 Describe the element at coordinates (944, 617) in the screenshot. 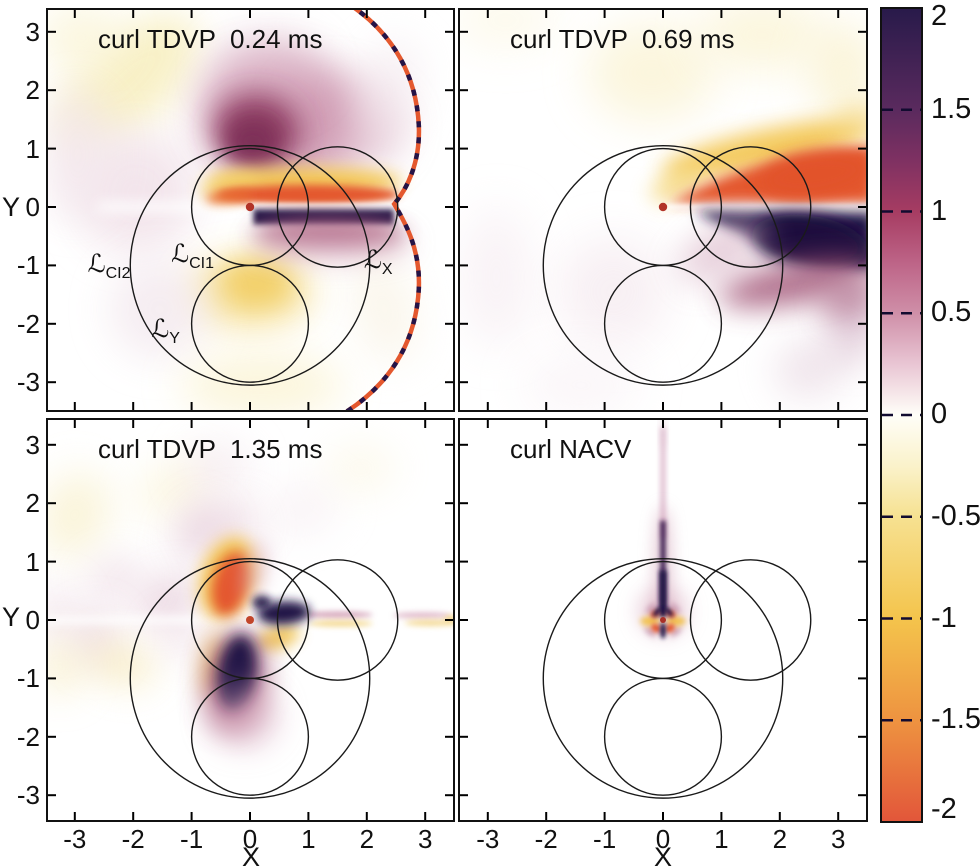

I see `colorbar-tick-label: -1` at that location.